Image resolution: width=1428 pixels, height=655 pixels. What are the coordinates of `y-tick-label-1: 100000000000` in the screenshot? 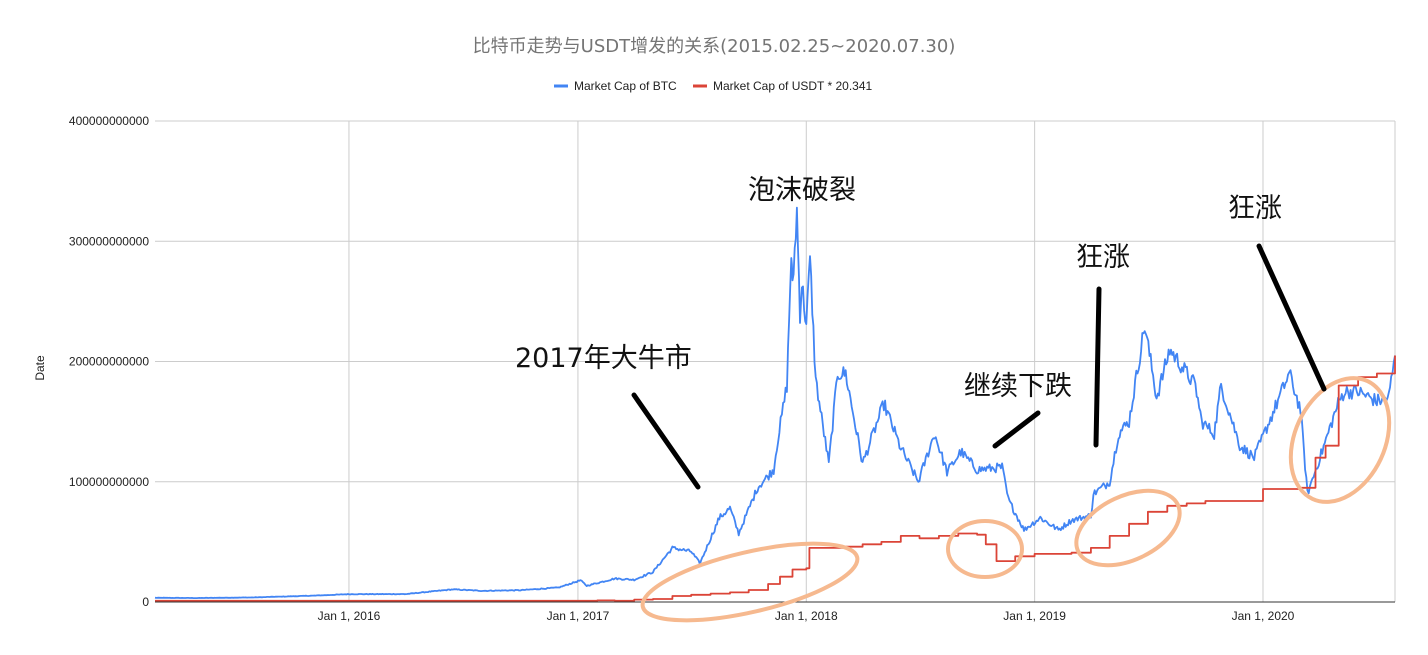 It's located at (109, 482).